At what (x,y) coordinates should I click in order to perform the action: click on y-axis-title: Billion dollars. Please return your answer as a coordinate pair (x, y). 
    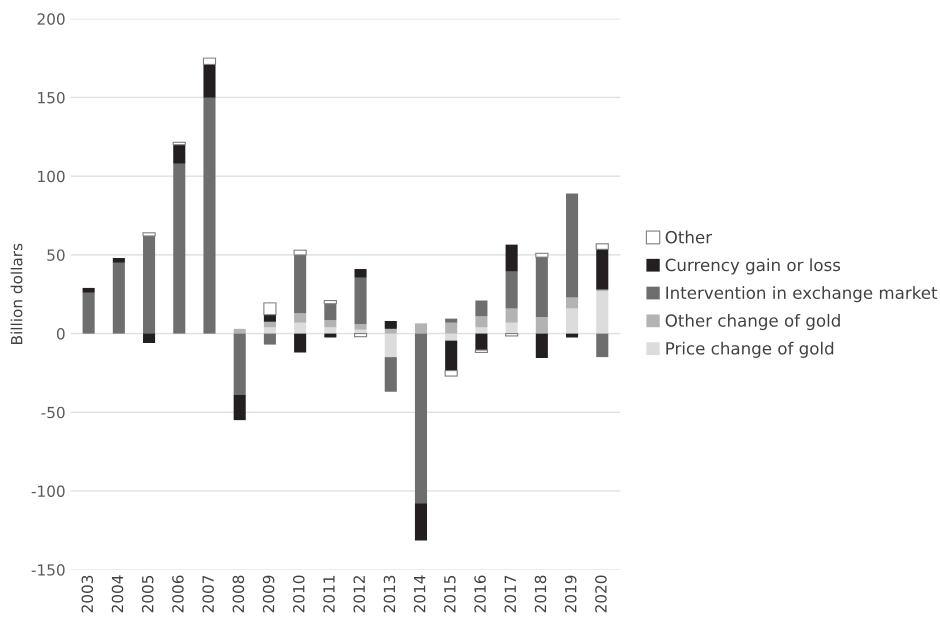
    Looking at the image, I should click on (16, 294).